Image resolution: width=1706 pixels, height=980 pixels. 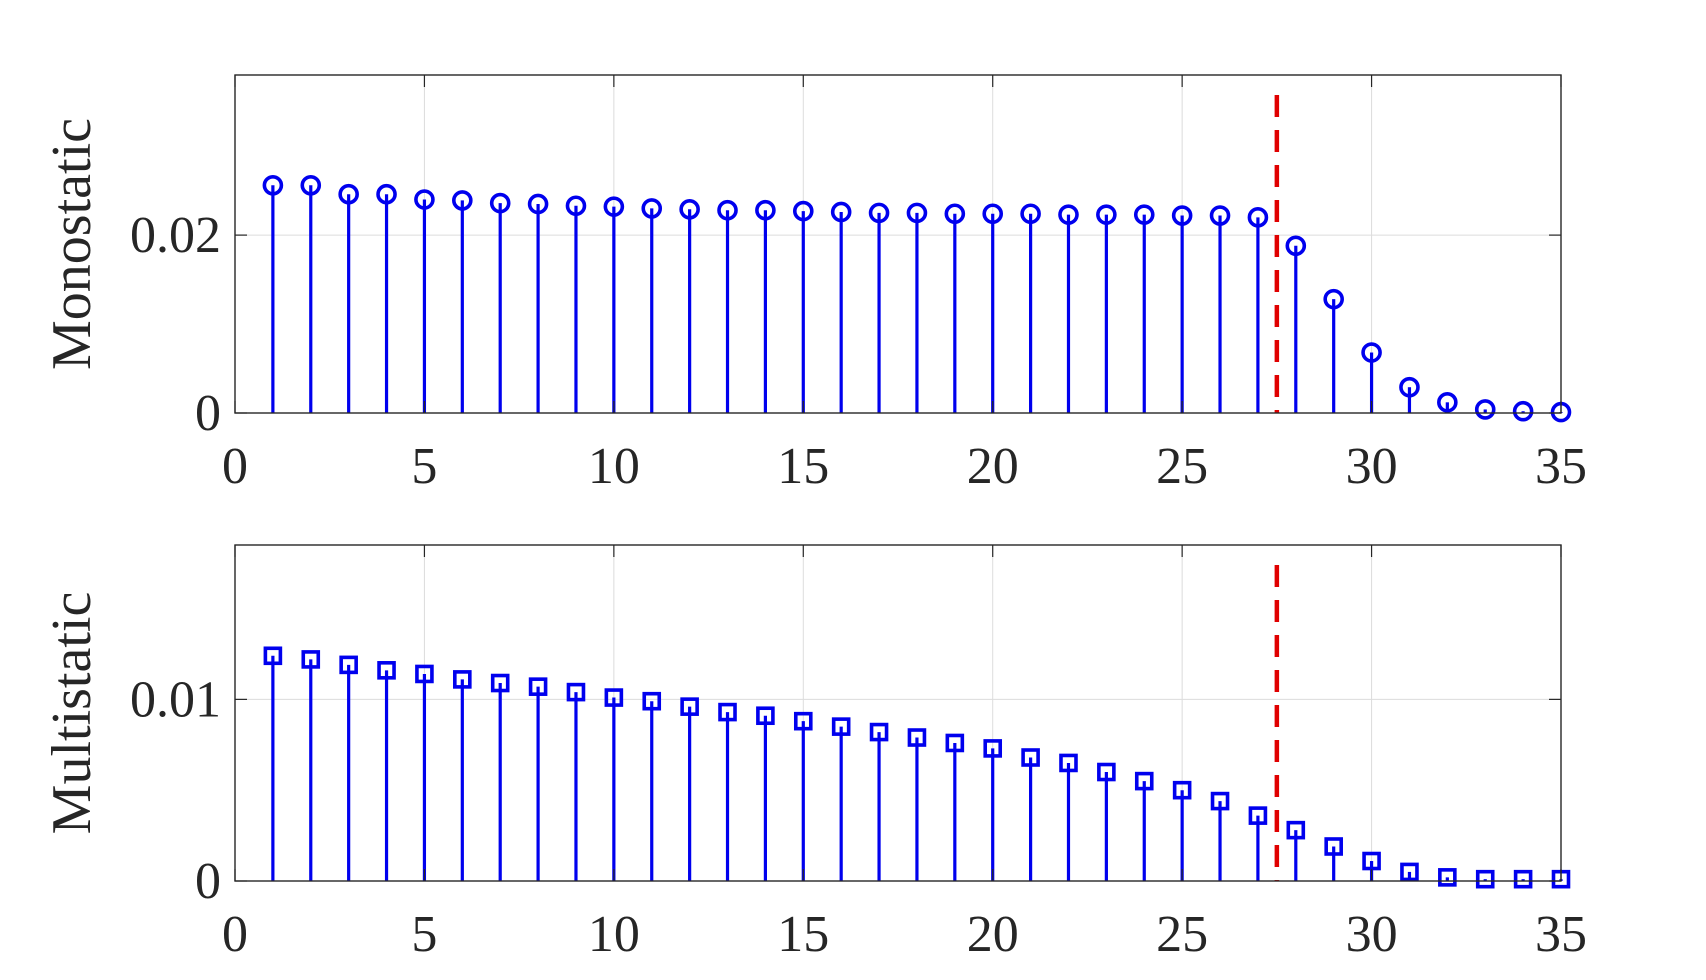 What do you see at coordinates (72, 244) in the screenshot?
I see `y-axis-label: Monostatic` at bounding box center [72, 244].